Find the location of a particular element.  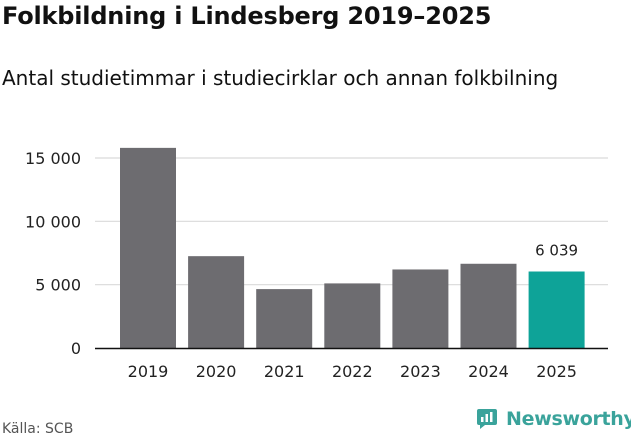

x-tick-label: 2019 is located at coordinates (148, 371).